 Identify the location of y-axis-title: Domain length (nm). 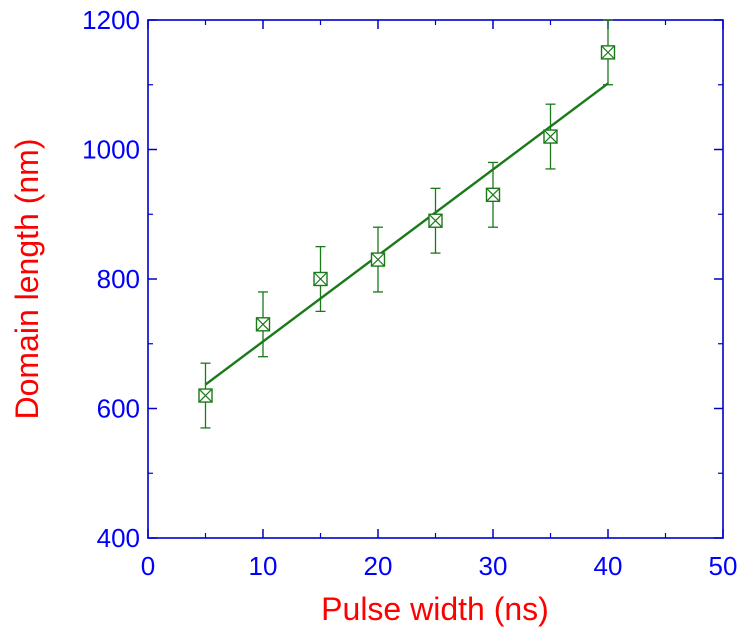
(27, 279).